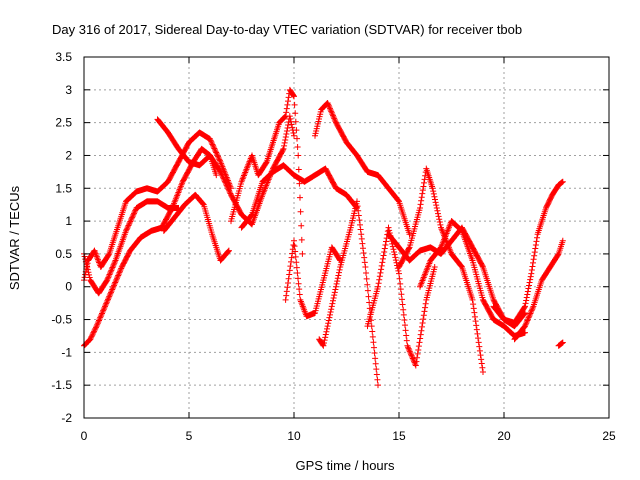  What do you see at coordinates (84, 436) in the screenshot?
I see `x-tick-label: 0` at bounding box center [84, 436].